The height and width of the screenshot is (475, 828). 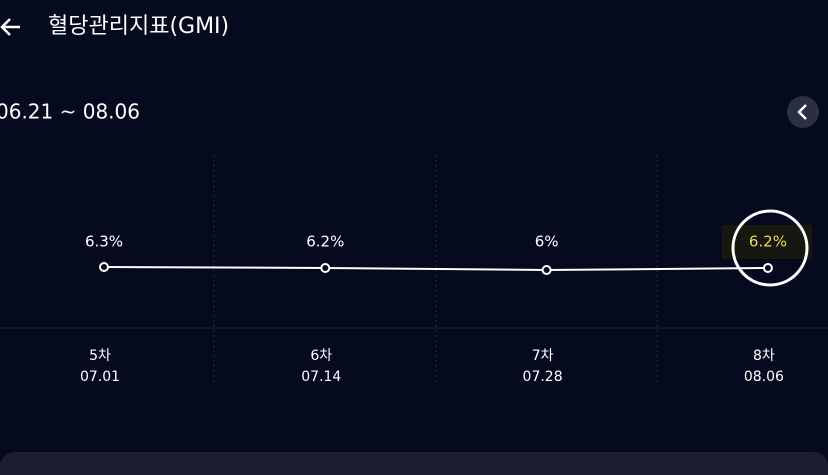 What do you see at coordinates (435, 269) in the screenshot?
I see `line` at bounding box center [435, 269].